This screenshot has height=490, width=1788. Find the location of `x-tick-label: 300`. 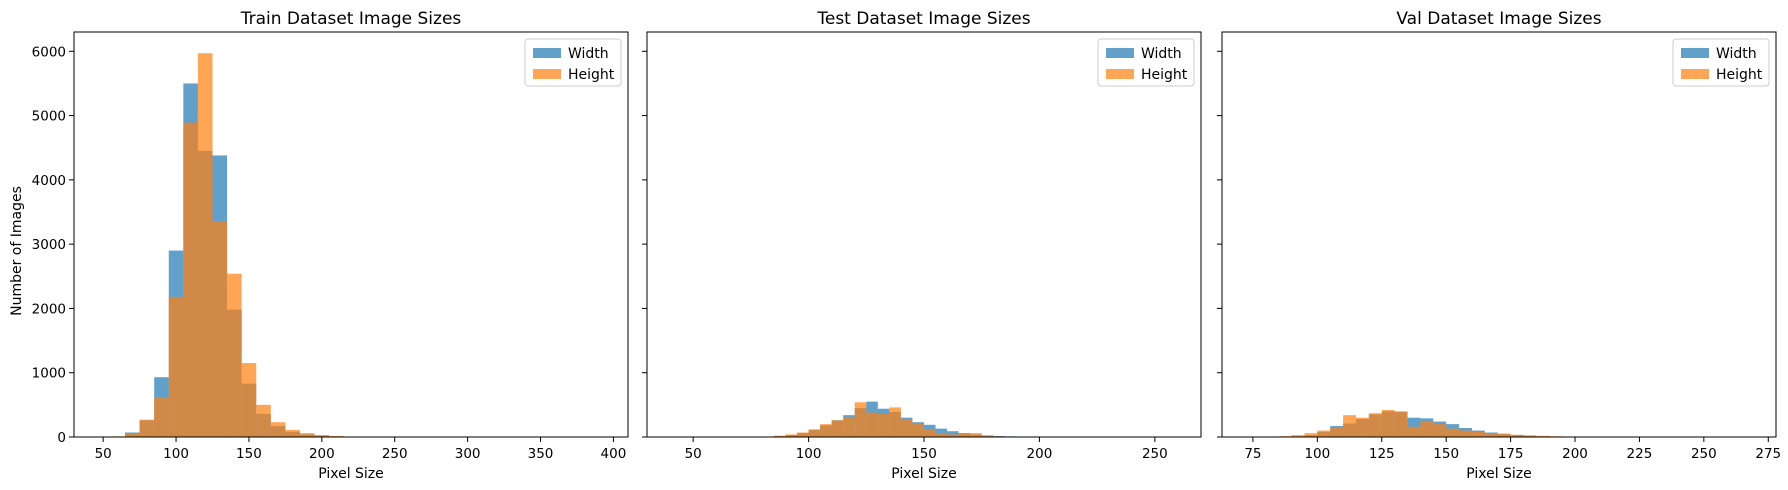

x-tick-label: 300 is located at coordinates (468, 454).